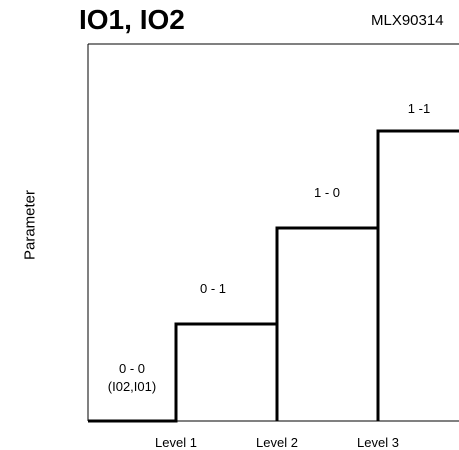 Image resolution: width=459 pixels, height=450 pixels. Describe the element at coordinates (132, 368) in the screenshot. I see `step-label-0: 0 - 0` at that location.